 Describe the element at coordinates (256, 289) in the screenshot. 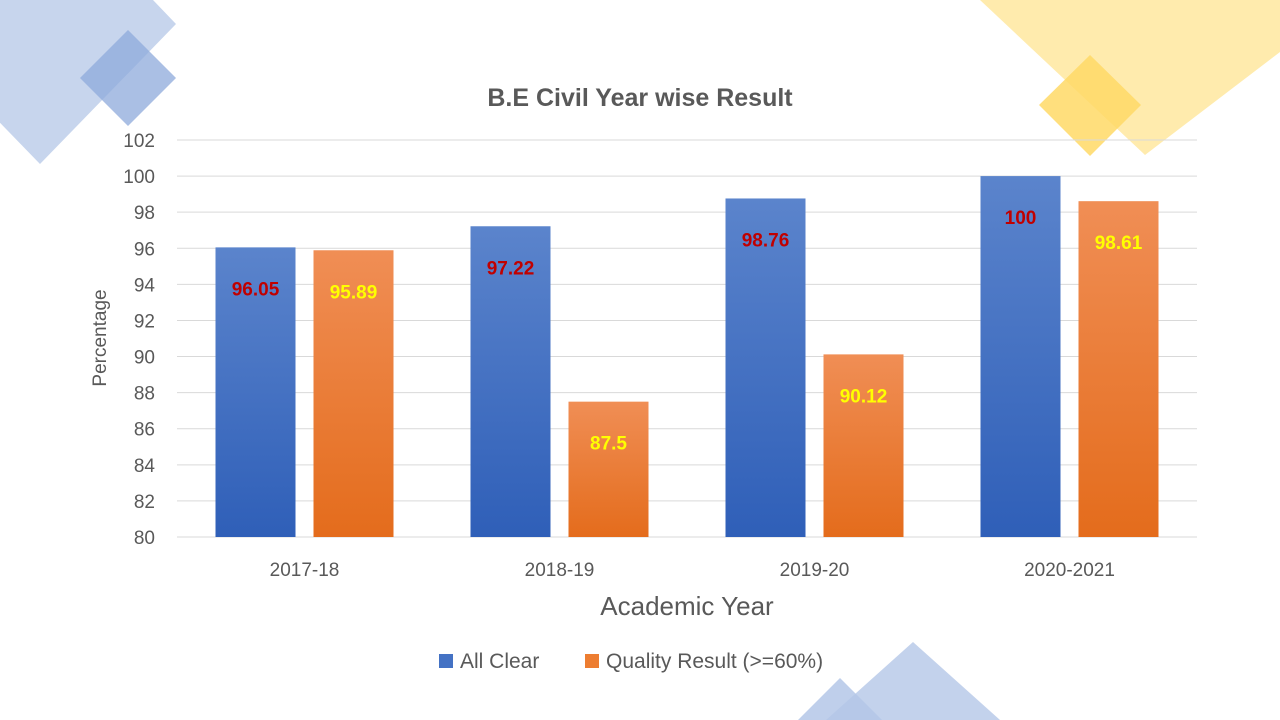

I see `data-label: 96.05` at that location.